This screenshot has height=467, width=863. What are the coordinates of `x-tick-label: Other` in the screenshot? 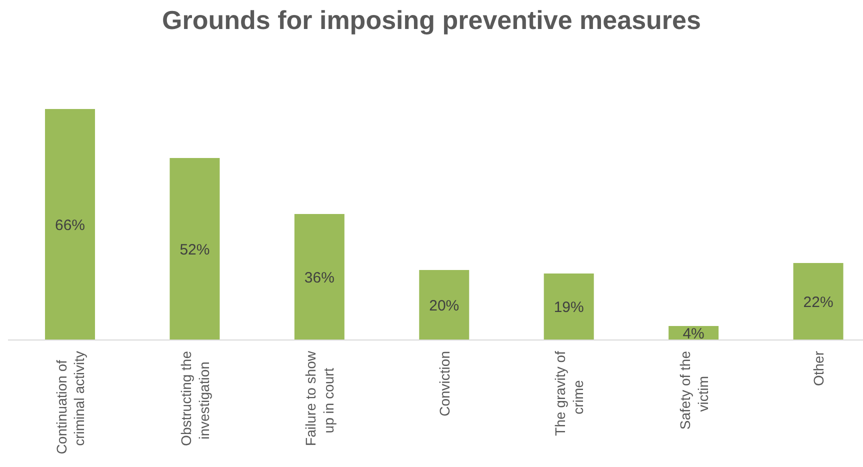 It's located at (818, 368).